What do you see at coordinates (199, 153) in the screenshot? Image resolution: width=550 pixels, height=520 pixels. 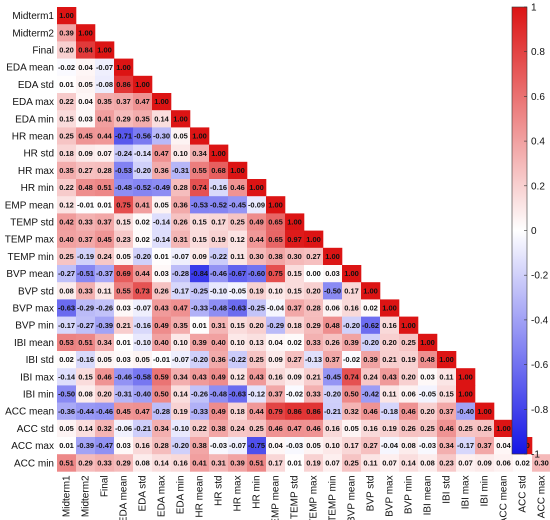 I see `cell-value-label: 0.34` at bounding box center [199, 153].